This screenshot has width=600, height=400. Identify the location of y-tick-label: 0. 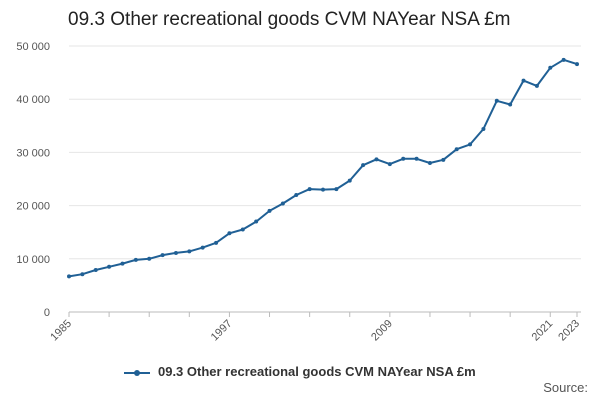
(47, 313).